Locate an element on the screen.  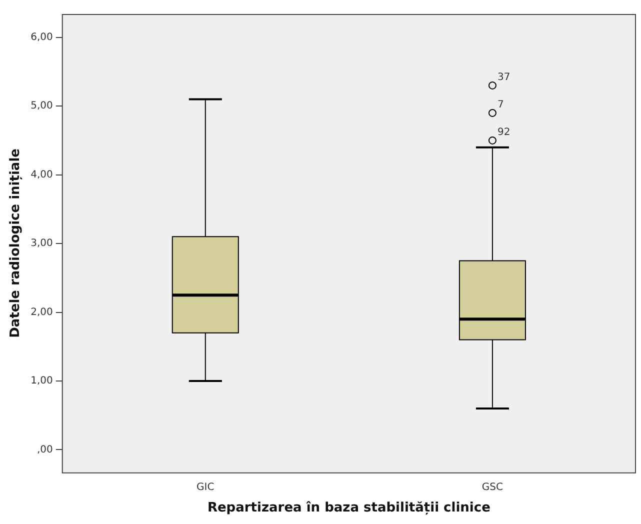
y-tick-label: ,00 is located at coordinates (44, 450).